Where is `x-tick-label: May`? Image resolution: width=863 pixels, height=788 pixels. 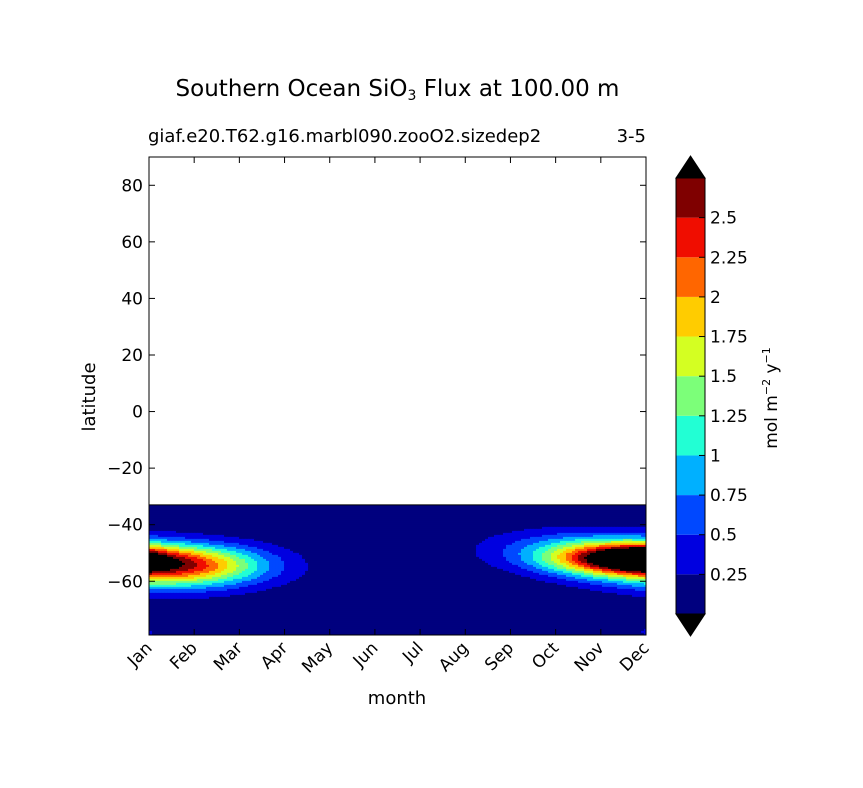 x-tick-label: May is located at coordinates (317, 657).